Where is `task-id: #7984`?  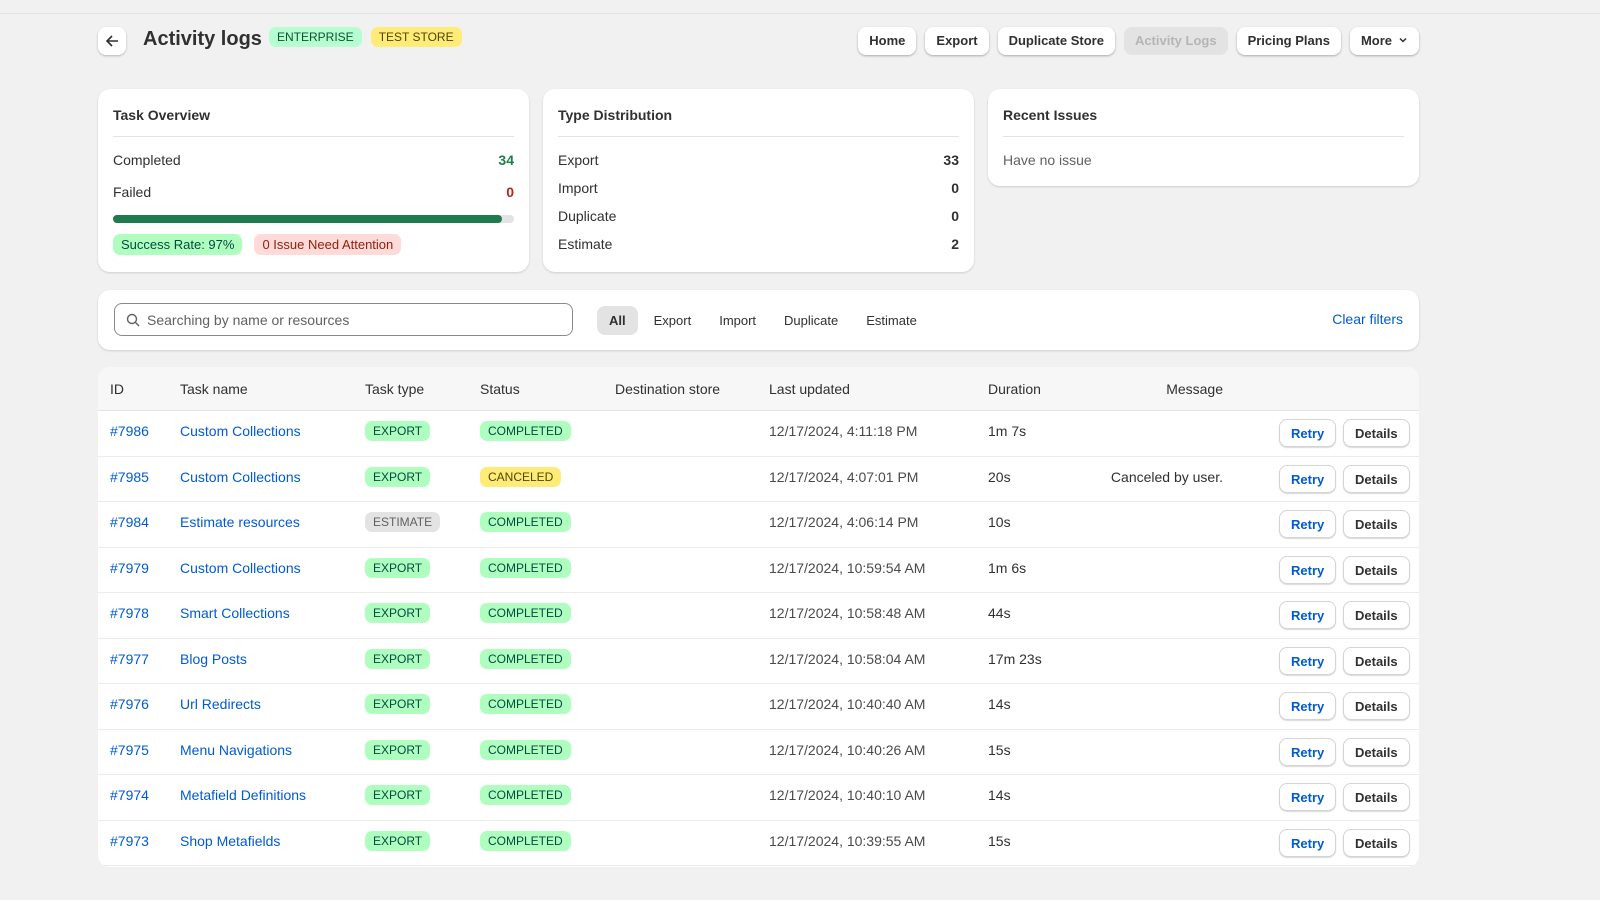
task-id: #7984 is located at coordinates (129, 522).